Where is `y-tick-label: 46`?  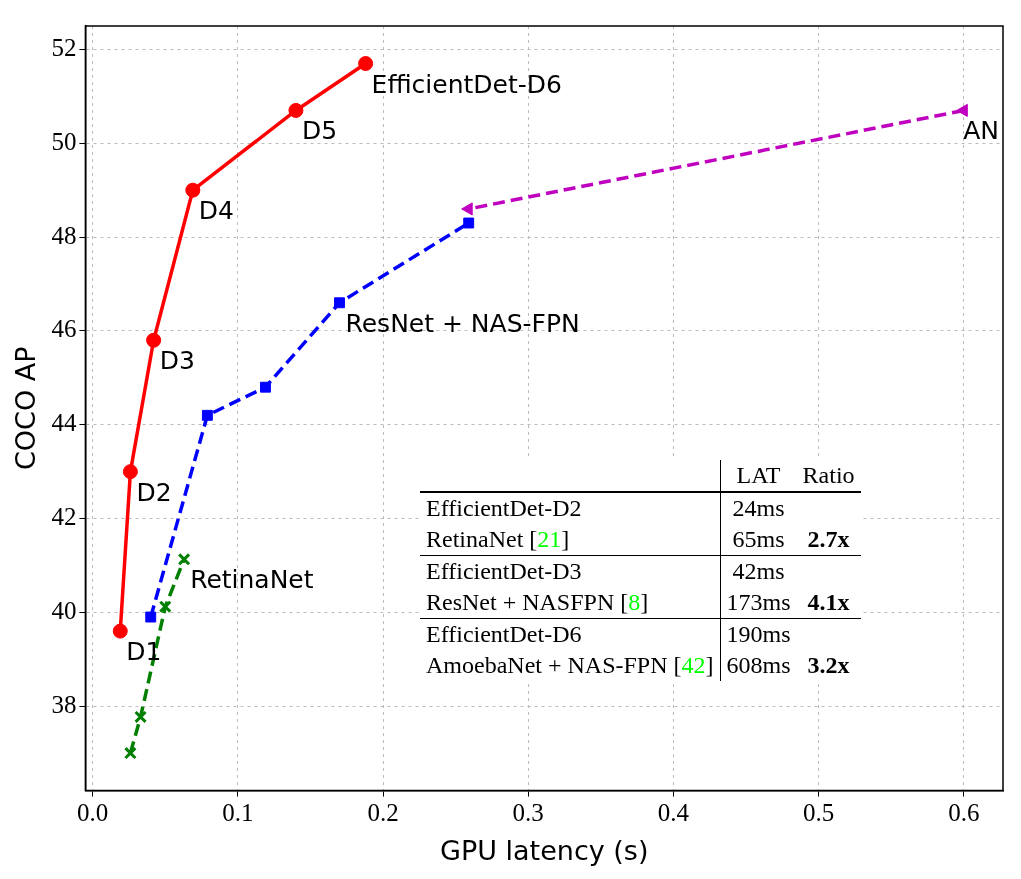 y-tick-label: 46 is located at coordinates (64, 329).